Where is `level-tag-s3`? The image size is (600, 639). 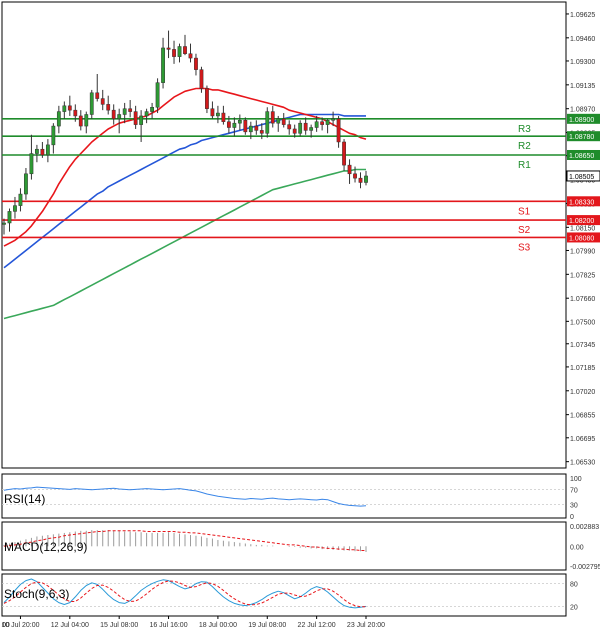 level-tag-s3 is located at coordinates (583, 237).